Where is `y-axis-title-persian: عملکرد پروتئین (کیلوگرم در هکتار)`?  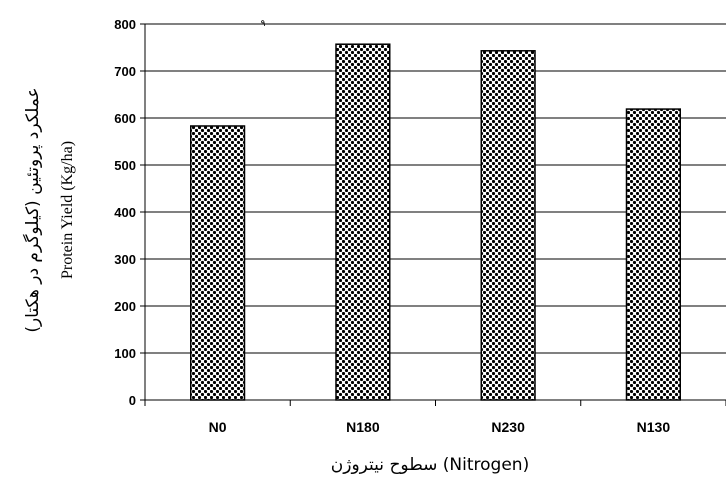
y-axis-title-persian: عملکرد پروتئین (کیلوگرم در هکتار) is located at coordinates (32, 209).